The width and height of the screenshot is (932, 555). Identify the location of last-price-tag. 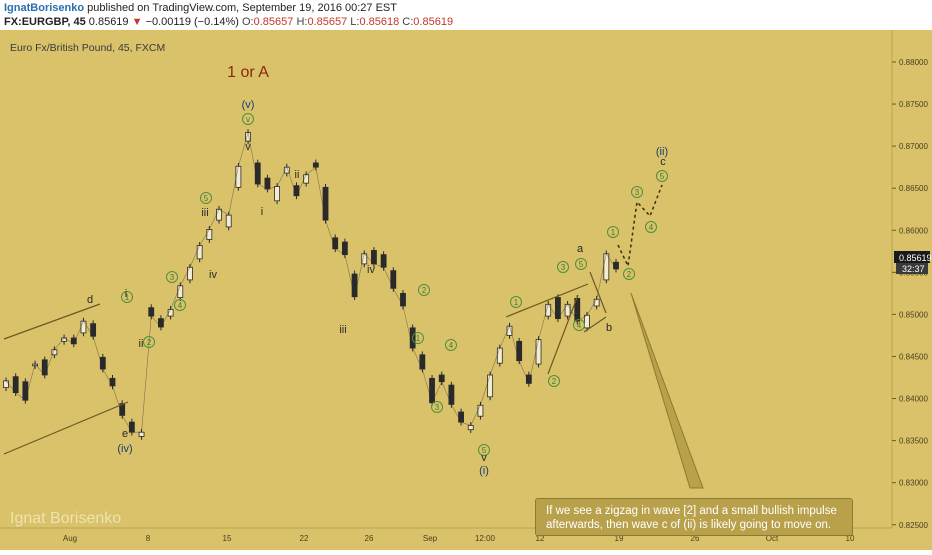
(912, 257).